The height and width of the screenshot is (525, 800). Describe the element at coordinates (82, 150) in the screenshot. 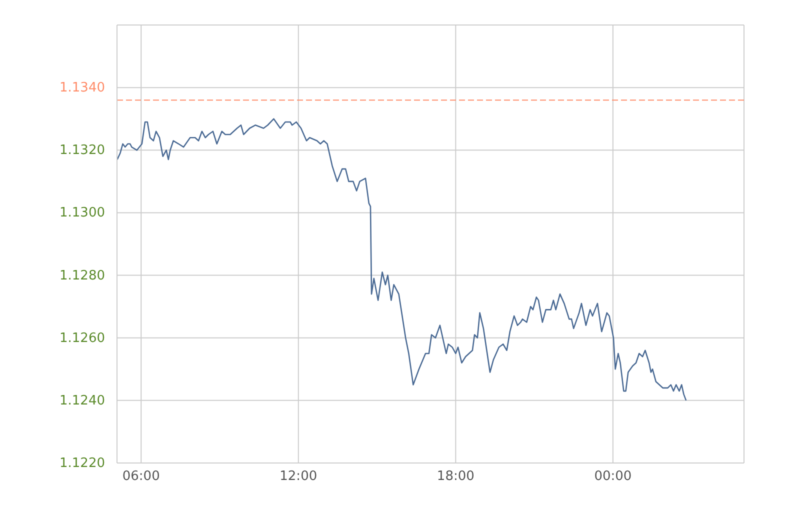

I see `y-tick-label: 1.1320` at that location.